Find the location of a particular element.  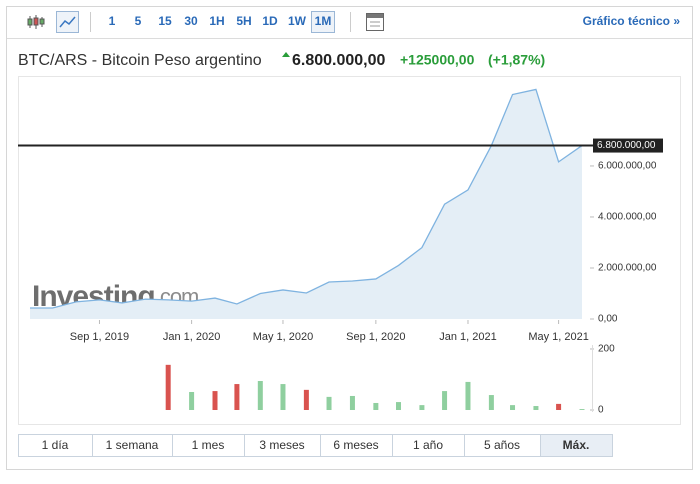

interval-button: 1 is located at coordinates (112, 21).